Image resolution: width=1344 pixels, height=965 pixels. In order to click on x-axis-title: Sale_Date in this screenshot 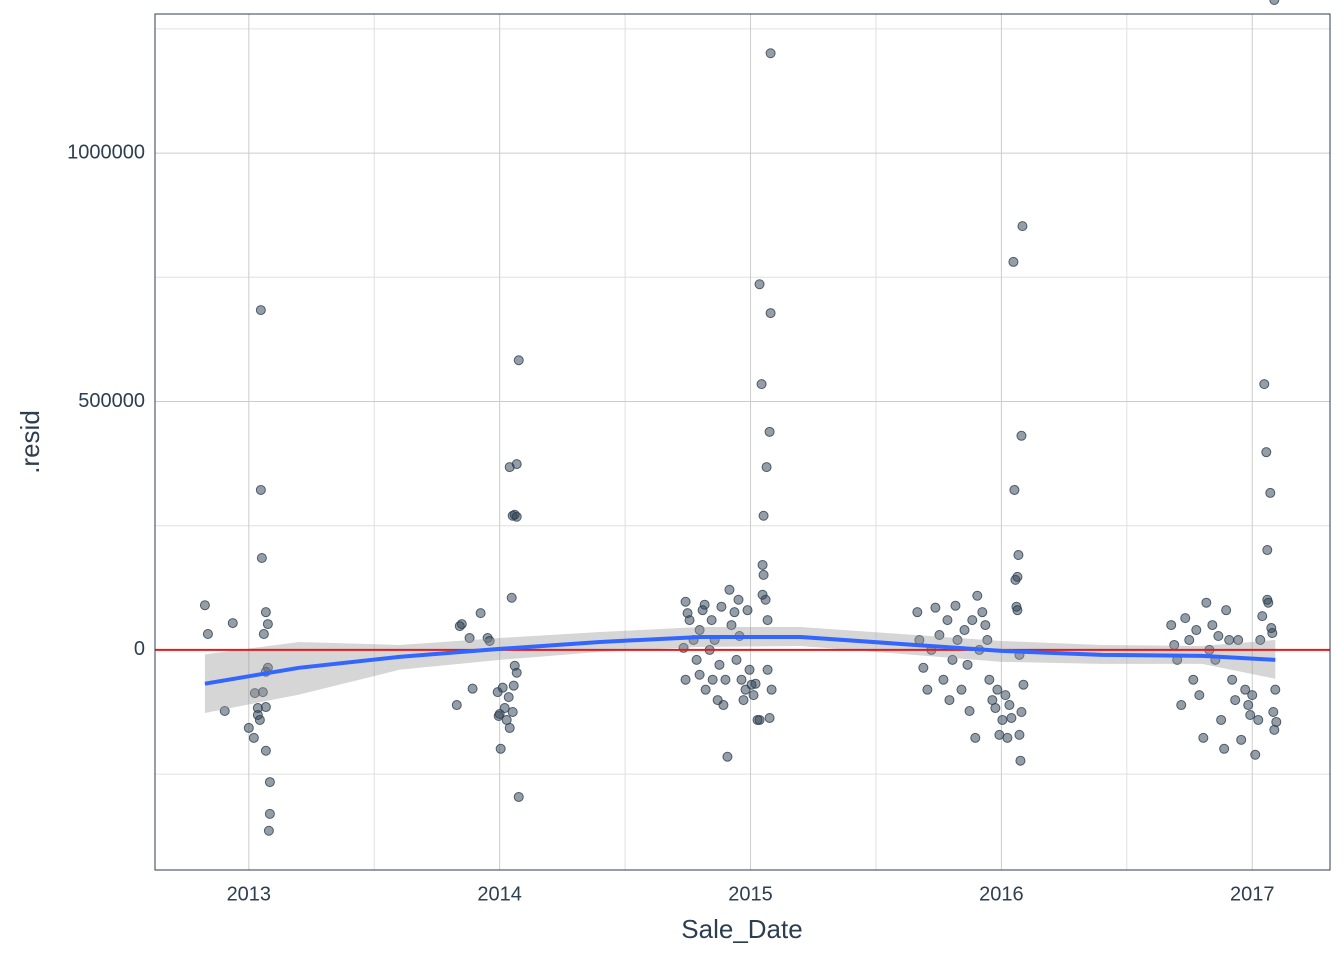, I will do `click(741, 929)`.